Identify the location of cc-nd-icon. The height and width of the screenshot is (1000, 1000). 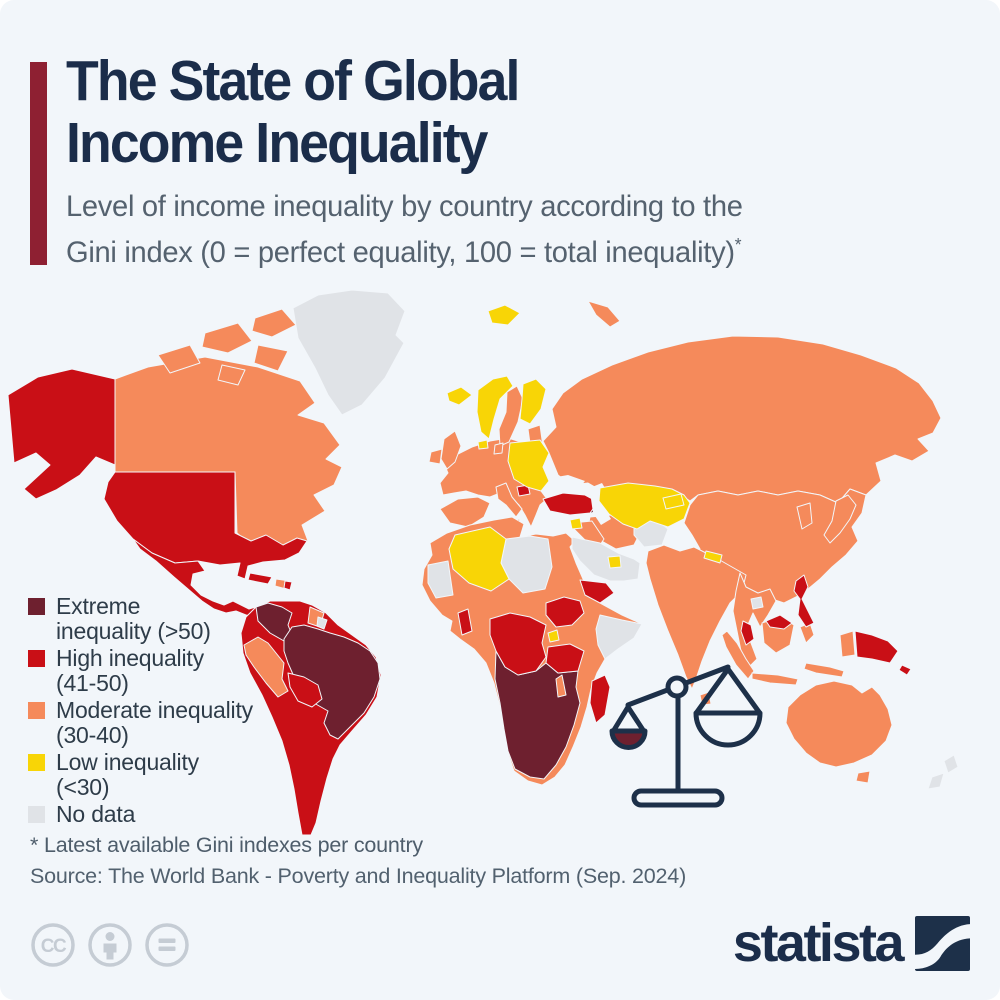
(167, 945).